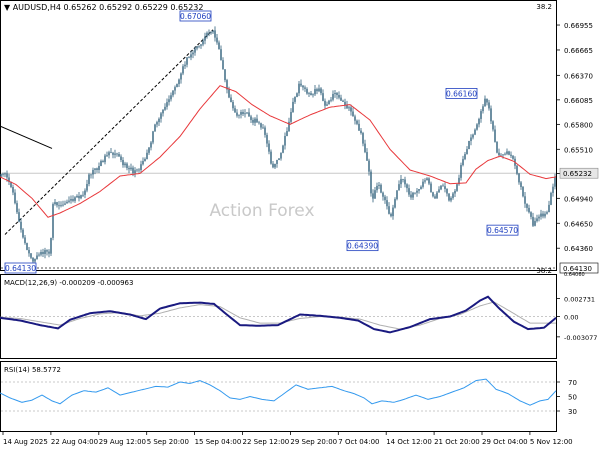 The image size is (600, 454). I want to click on symbol-name: AUDUSD,H4, so click(37, 7).